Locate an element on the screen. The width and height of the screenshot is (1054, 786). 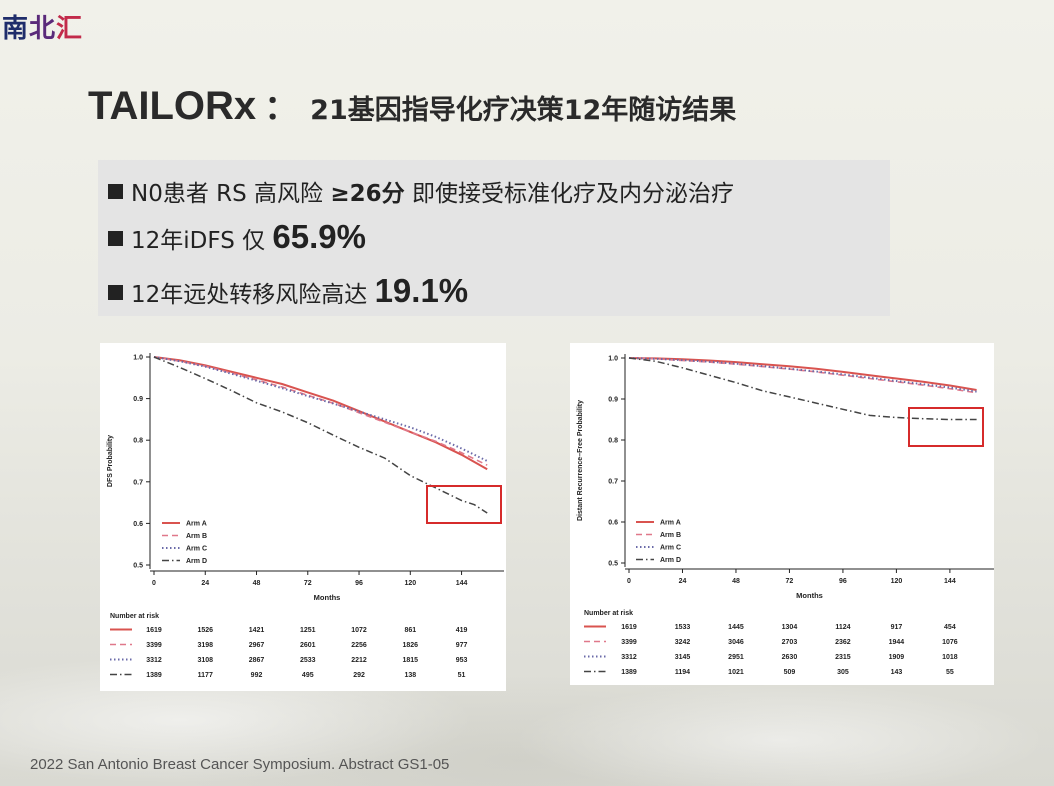
legend-label: Arm C is located at coordinates (196, 549).